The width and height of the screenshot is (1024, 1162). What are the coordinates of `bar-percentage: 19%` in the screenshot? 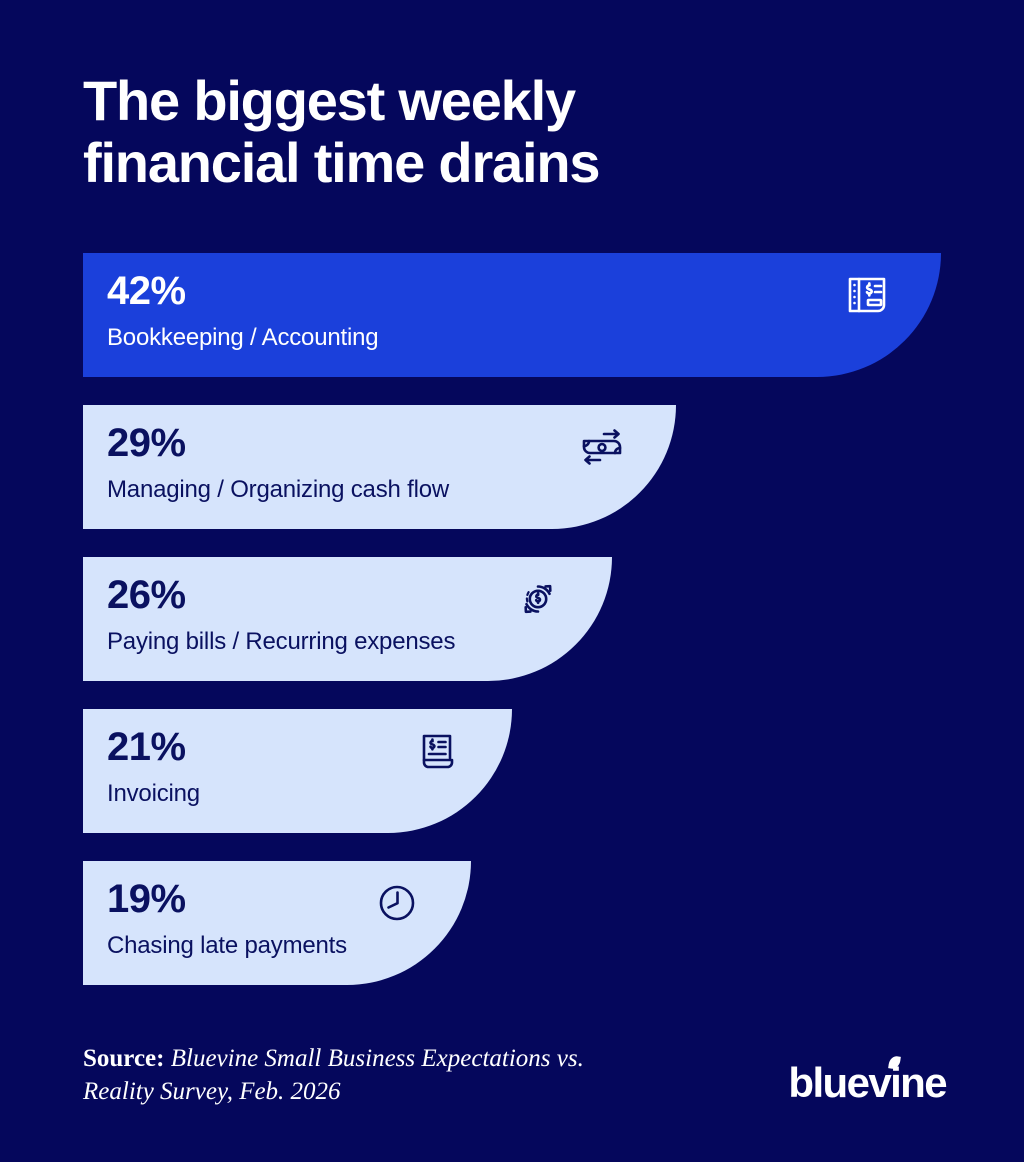 It's located at (146, 899).